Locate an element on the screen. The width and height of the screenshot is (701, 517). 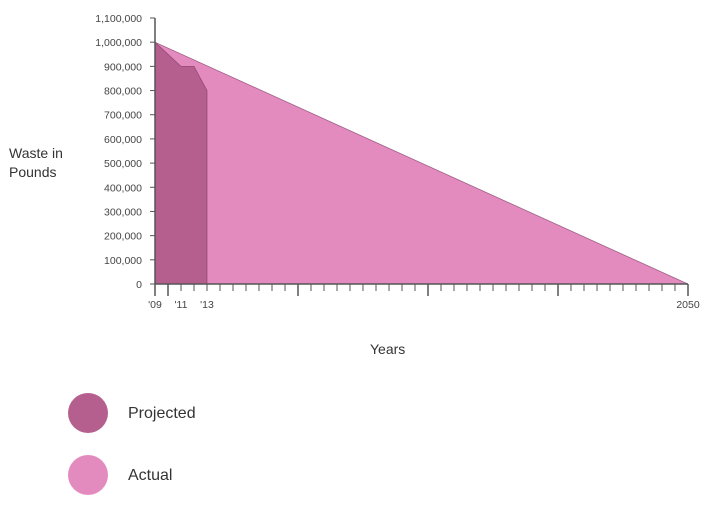
y-tick-label: 400,000 is located at coordinates (123, 188).